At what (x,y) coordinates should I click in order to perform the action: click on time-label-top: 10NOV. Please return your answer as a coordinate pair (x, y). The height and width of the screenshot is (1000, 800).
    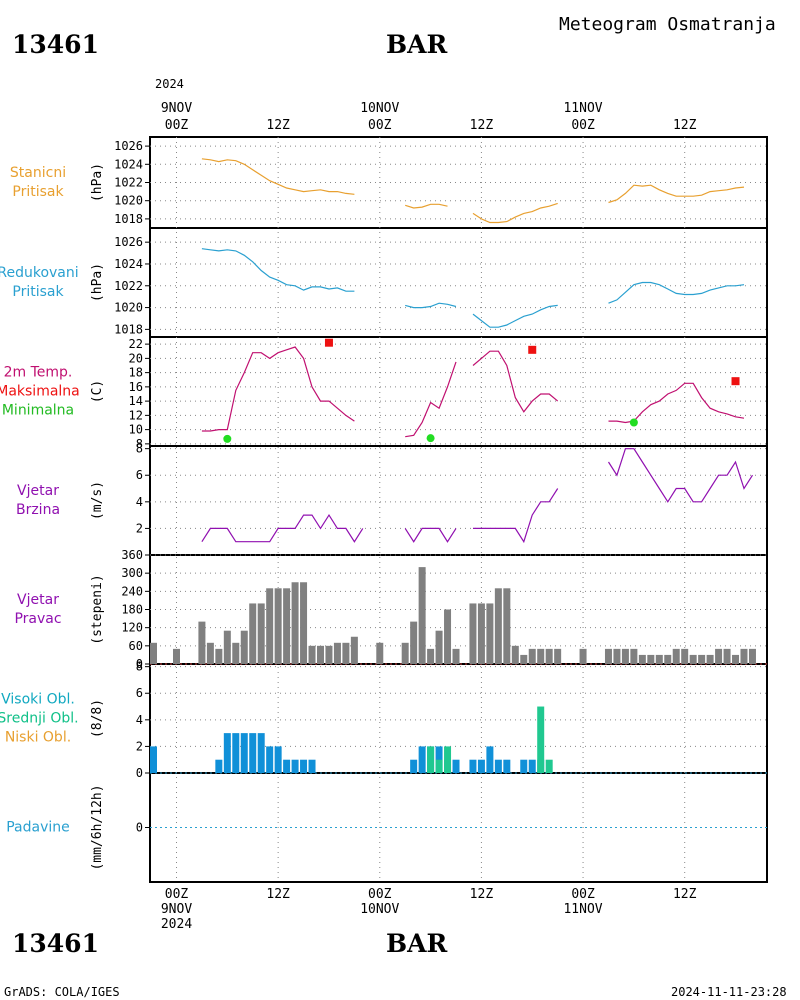
    Looking at the image, I should click on (379, 108).